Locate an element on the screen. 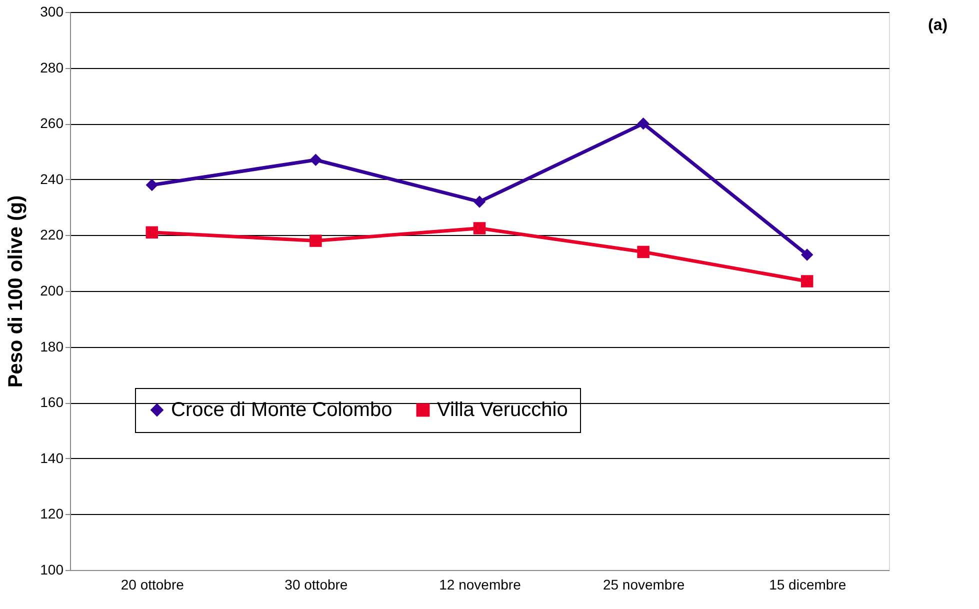  x-tick-label: 20 ottobre is located at coordinates (152, 584).